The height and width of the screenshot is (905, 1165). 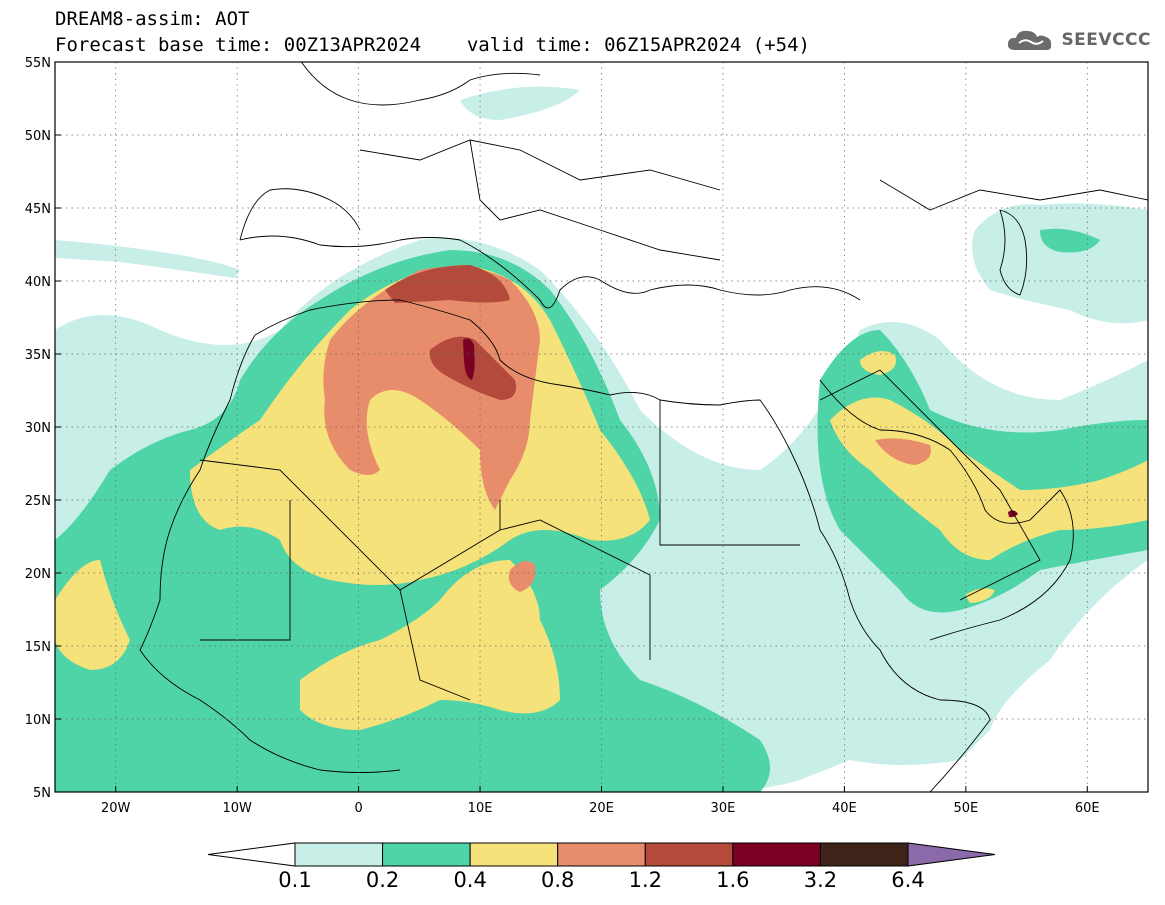 What do you see at coordinates (38, 428) in the screenshot?
I see `lat-label: 30N` at bounding box center [38, 428].